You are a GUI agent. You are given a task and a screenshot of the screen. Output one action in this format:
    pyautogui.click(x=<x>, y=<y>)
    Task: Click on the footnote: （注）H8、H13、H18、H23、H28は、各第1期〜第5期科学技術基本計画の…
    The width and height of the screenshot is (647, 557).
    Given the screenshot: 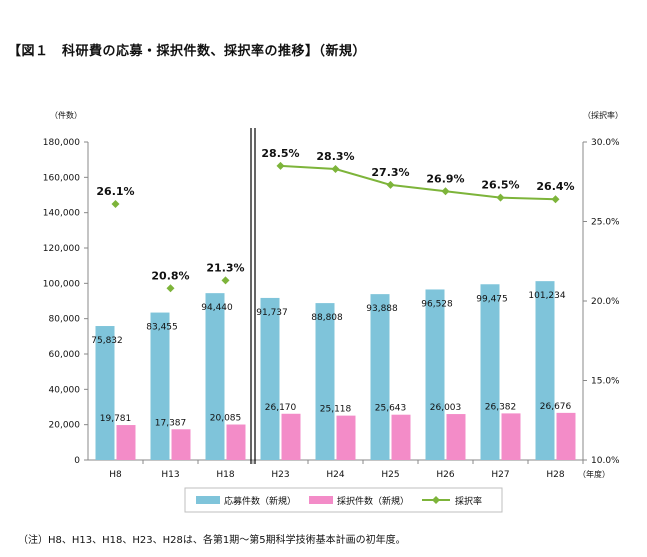 What is the action you would take?
    pyautogui.click(x=212, y=540)
    